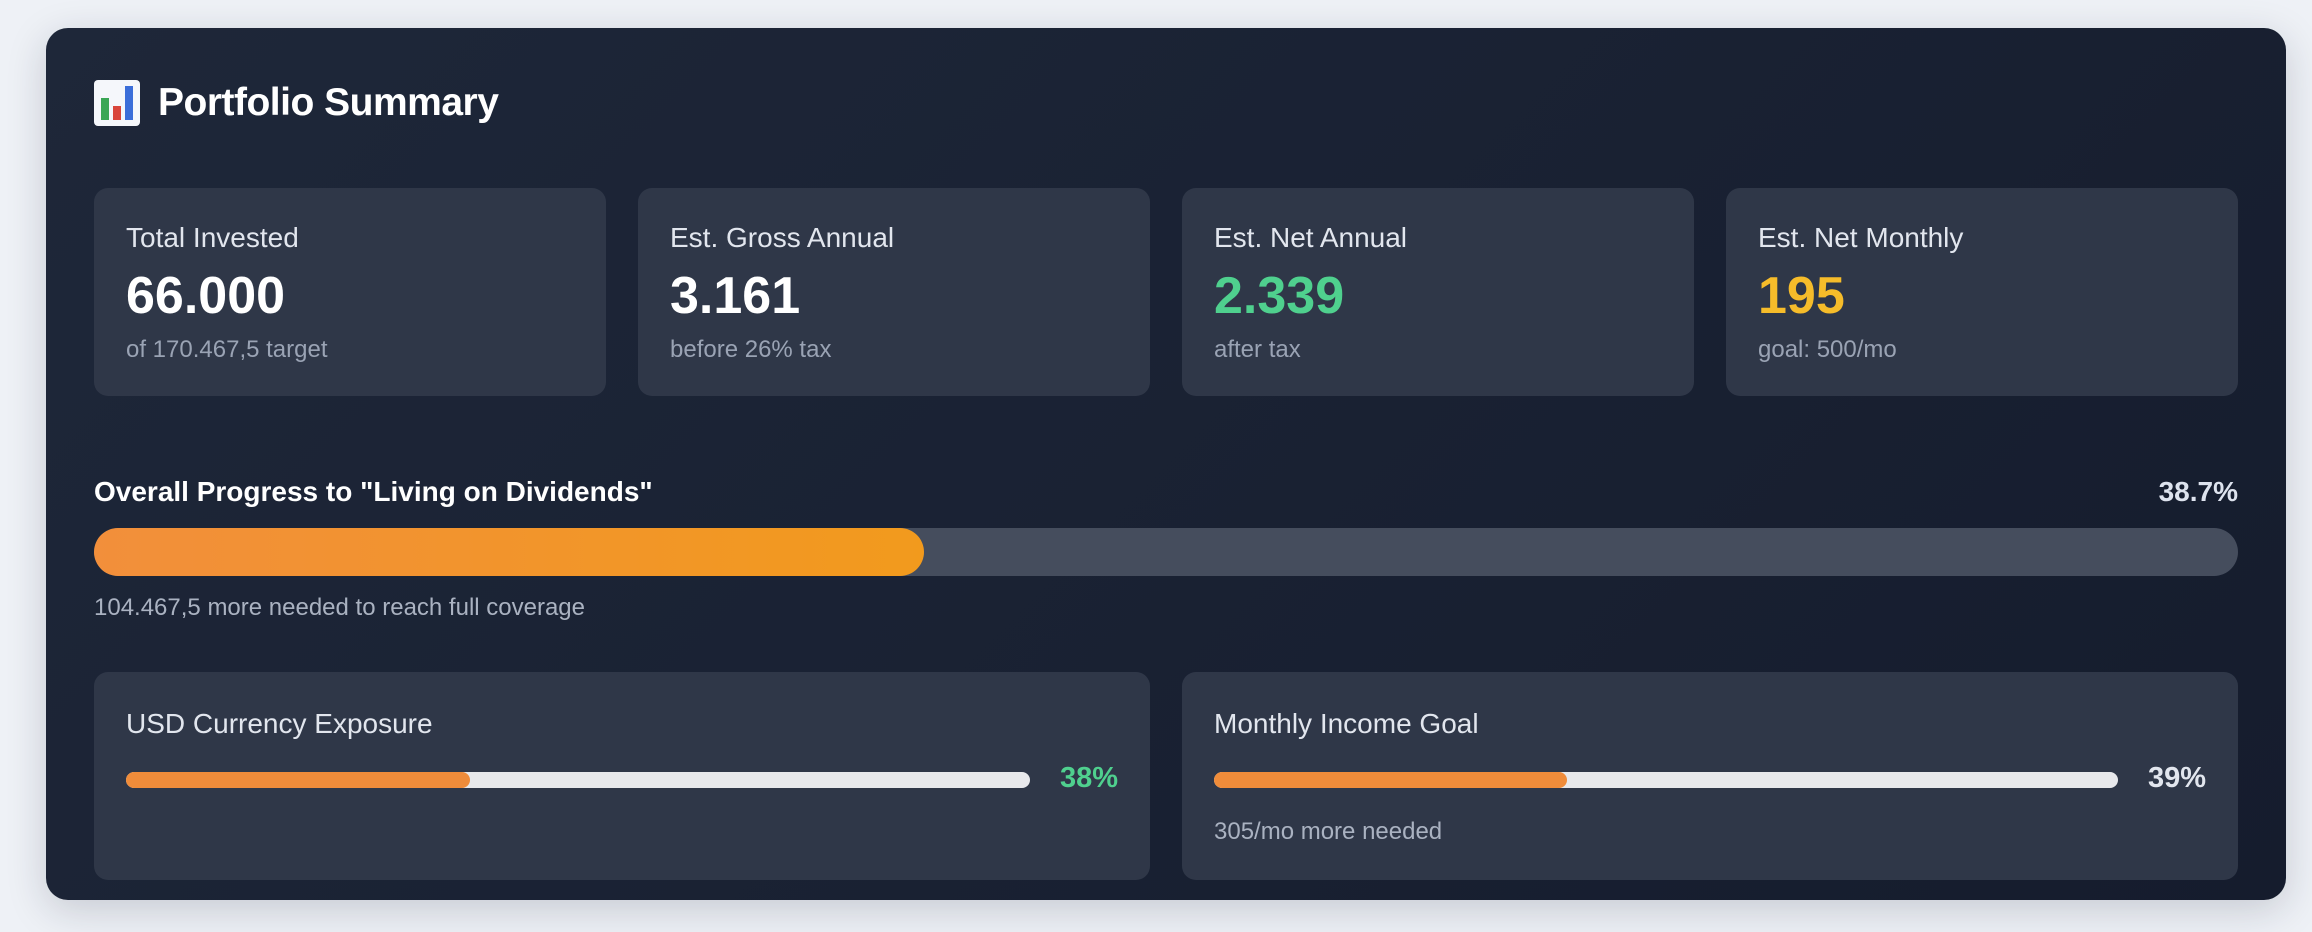 This screenshot has width=2312, height=932. I want to click on panel-header: Portfolio Summary, so click(296, 103).